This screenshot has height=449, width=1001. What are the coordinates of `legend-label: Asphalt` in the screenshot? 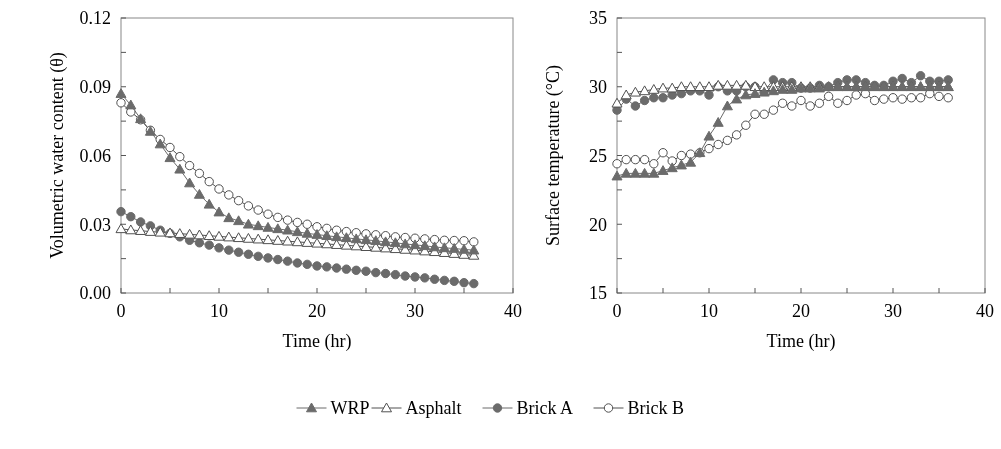 It's located at (433, 408).